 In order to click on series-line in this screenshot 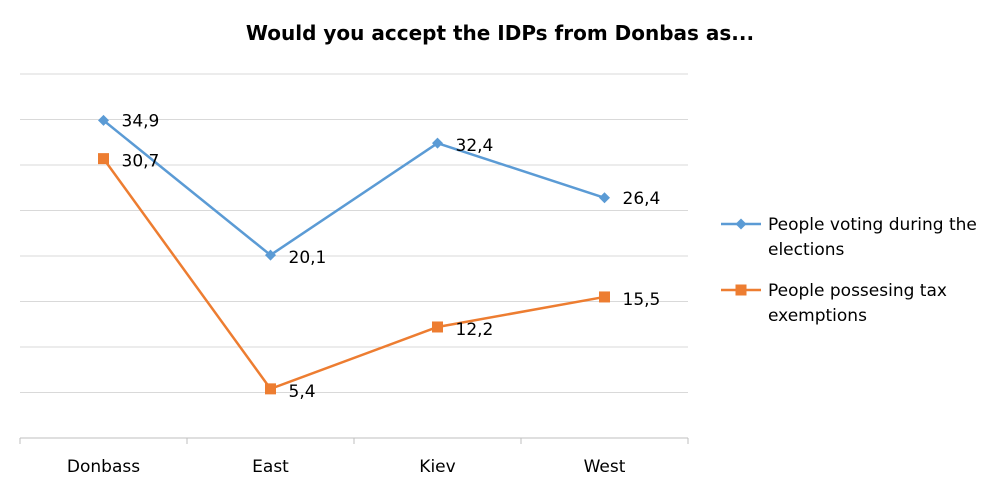, I will do `click(353, 188)`.